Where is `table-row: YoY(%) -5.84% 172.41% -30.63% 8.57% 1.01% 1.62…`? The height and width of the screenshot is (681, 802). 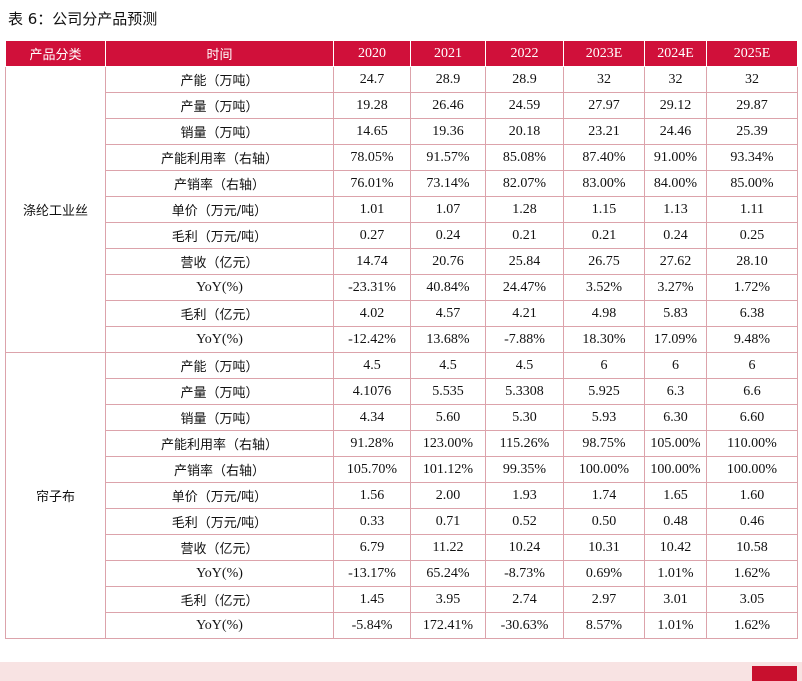
table-row: YoY(%) -5.84% 172.41% -30.63% 8.57% 1.01% 1.62… is located at coordinates (402, 625).